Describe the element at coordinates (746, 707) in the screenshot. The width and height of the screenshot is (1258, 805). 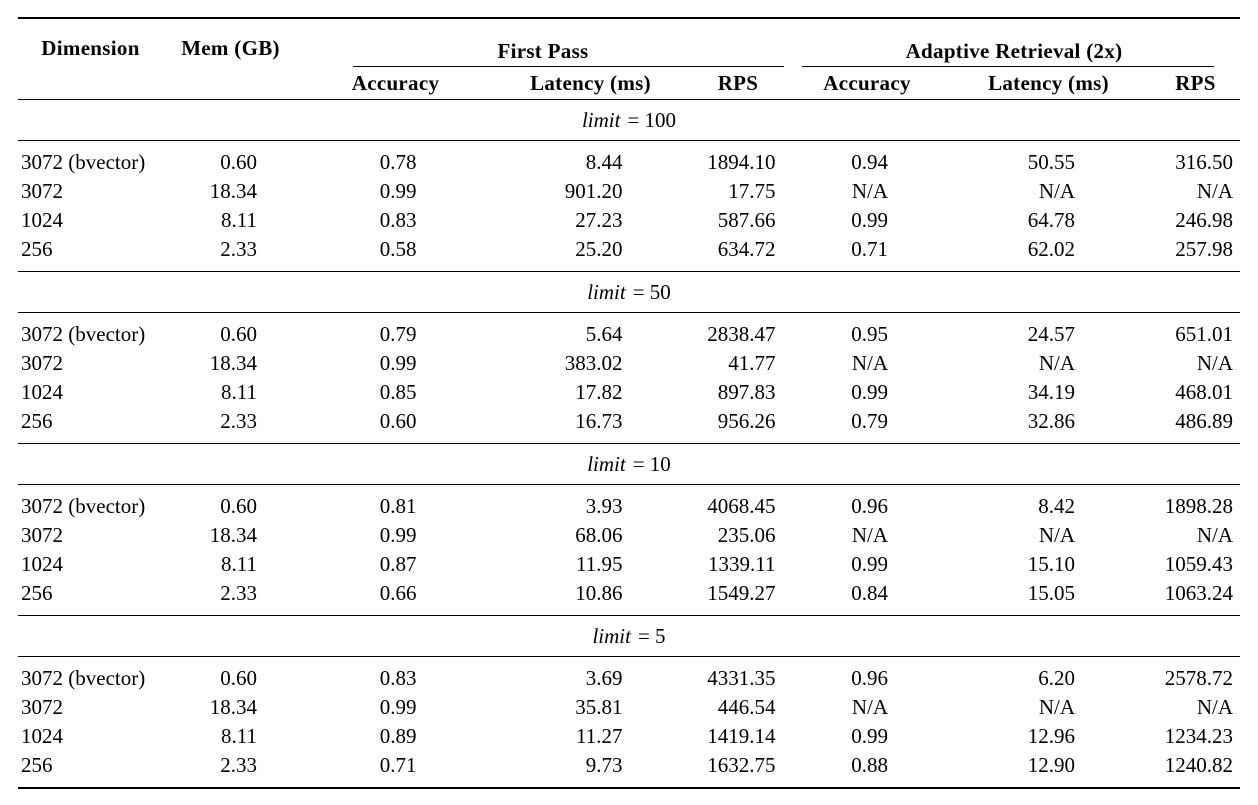
I see `cell-value: 446.54` at that location.